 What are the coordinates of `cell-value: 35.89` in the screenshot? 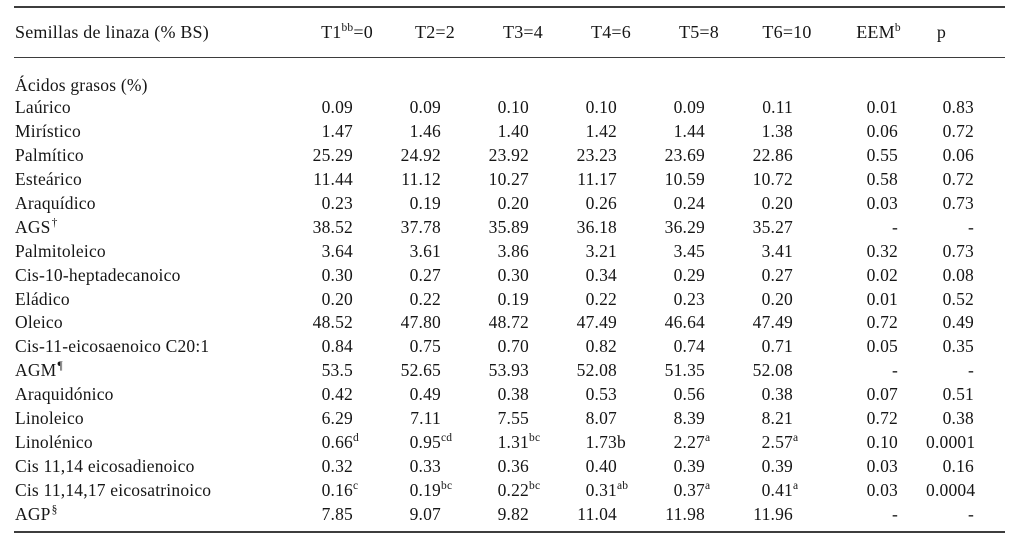 It's located at (508, 226).